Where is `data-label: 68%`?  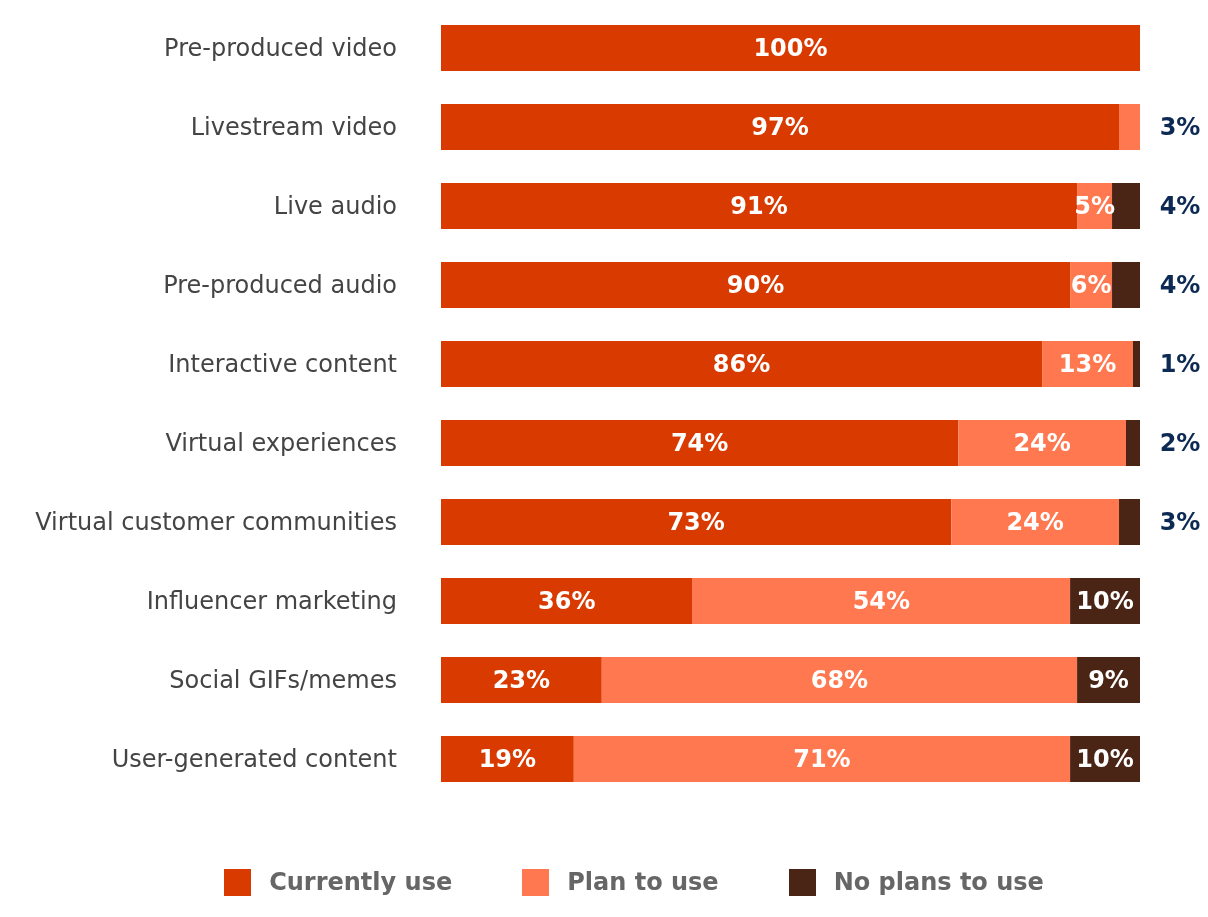
data-label: 68% is located at coordinates (839, 680).